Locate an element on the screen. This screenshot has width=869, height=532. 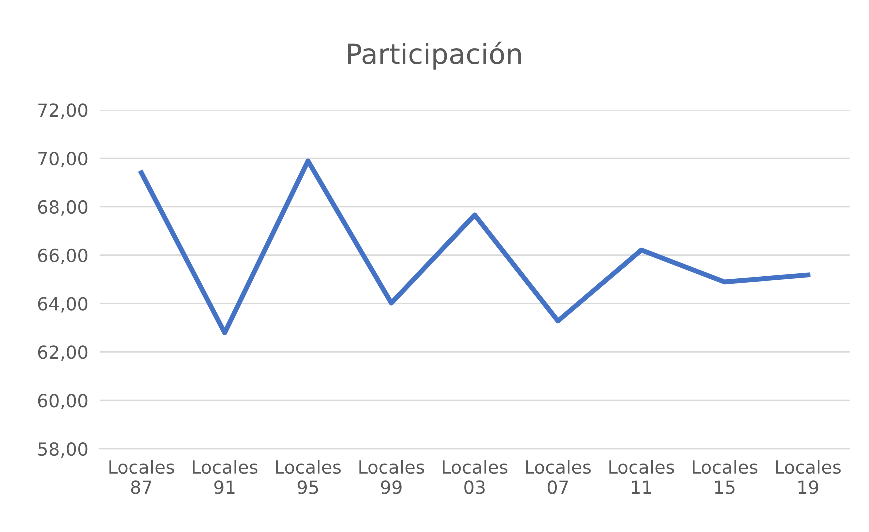
x-tick-label: Locales 91 is located at coordinates (225, 477).